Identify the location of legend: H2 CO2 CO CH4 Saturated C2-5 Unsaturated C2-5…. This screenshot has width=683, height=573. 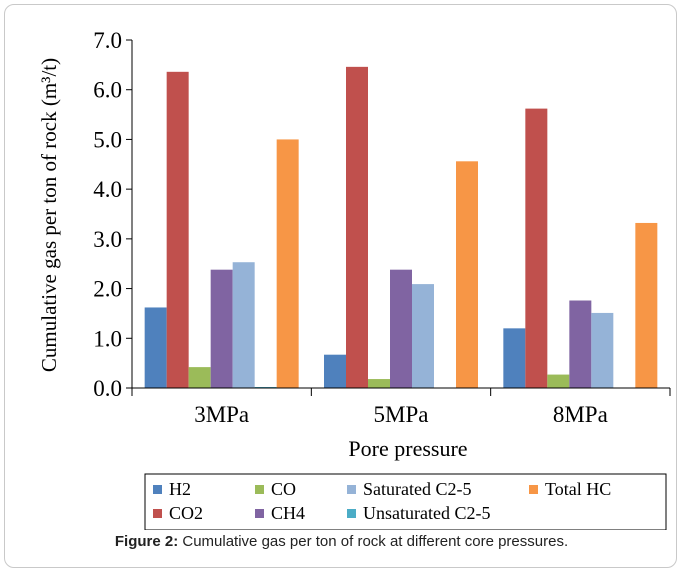
(382, 501).